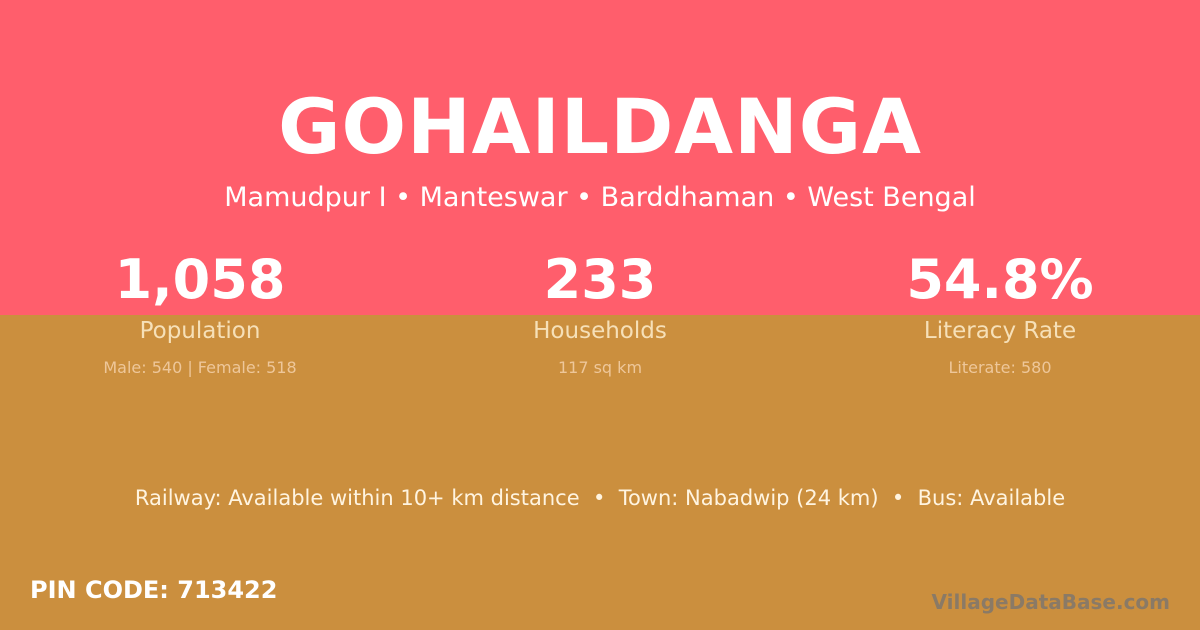  I want to click on stat-population: 1,058 Population Male: 540 | Female: 518, so click(200, 313).